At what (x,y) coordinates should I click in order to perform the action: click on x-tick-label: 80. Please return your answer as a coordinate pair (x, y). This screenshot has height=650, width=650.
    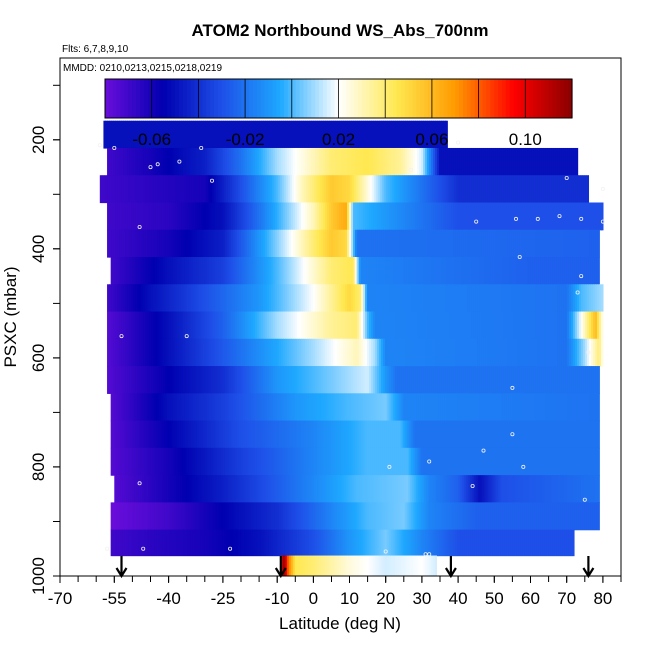
    Looking at the image, I should click on (602, 598).